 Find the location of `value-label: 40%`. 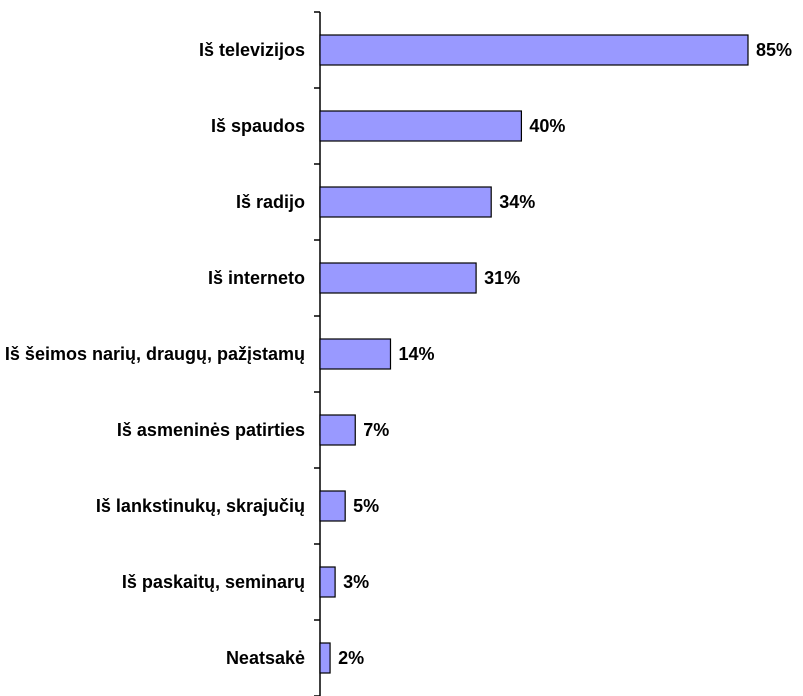

value-label: 40% is located at coordinates (547, 126).